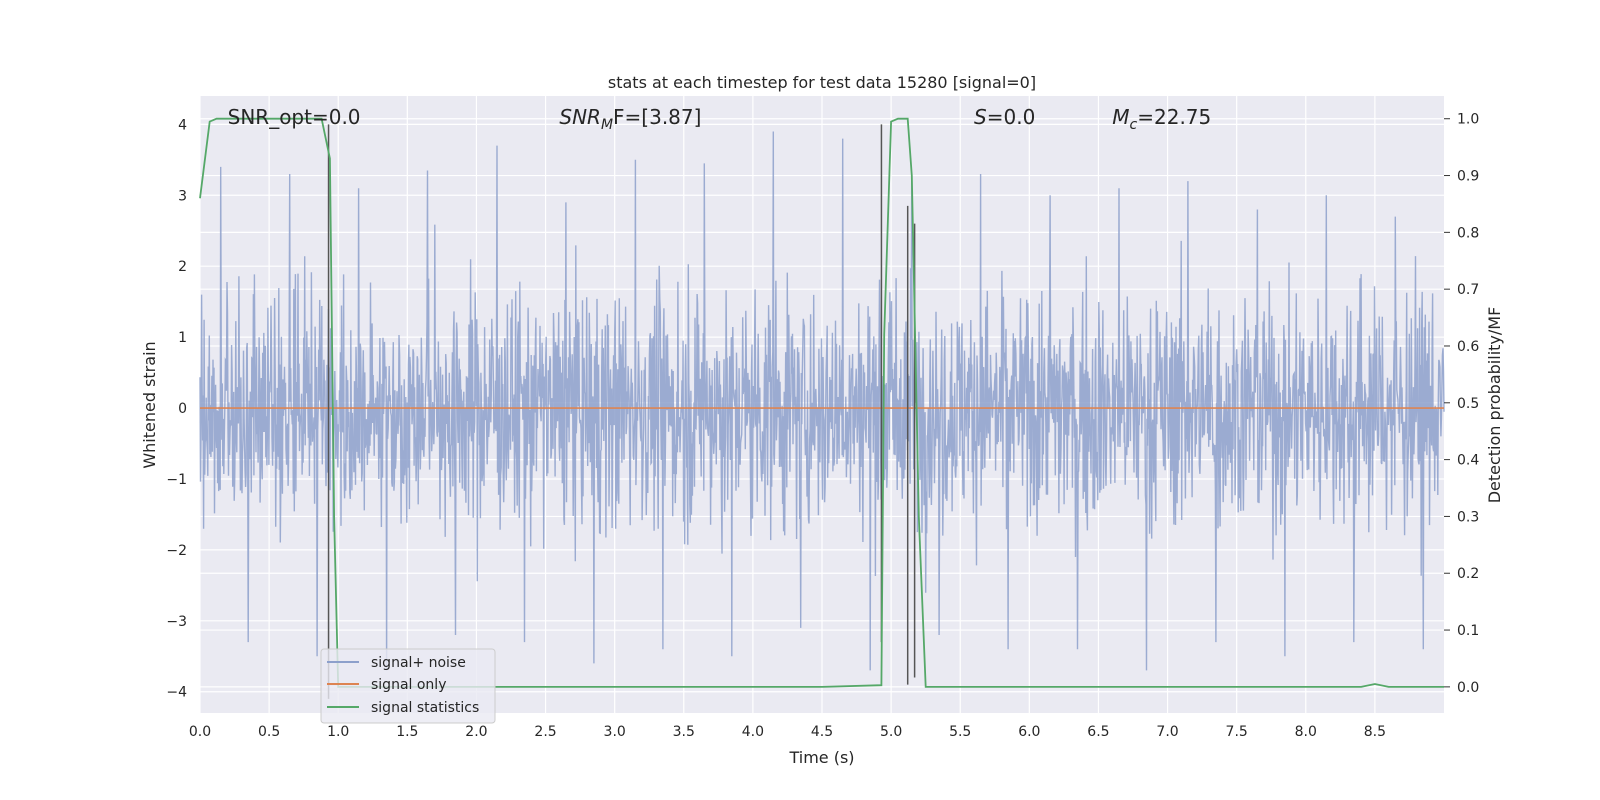  I want to click on x-tick-label: 7.0, so click(1167, 732).